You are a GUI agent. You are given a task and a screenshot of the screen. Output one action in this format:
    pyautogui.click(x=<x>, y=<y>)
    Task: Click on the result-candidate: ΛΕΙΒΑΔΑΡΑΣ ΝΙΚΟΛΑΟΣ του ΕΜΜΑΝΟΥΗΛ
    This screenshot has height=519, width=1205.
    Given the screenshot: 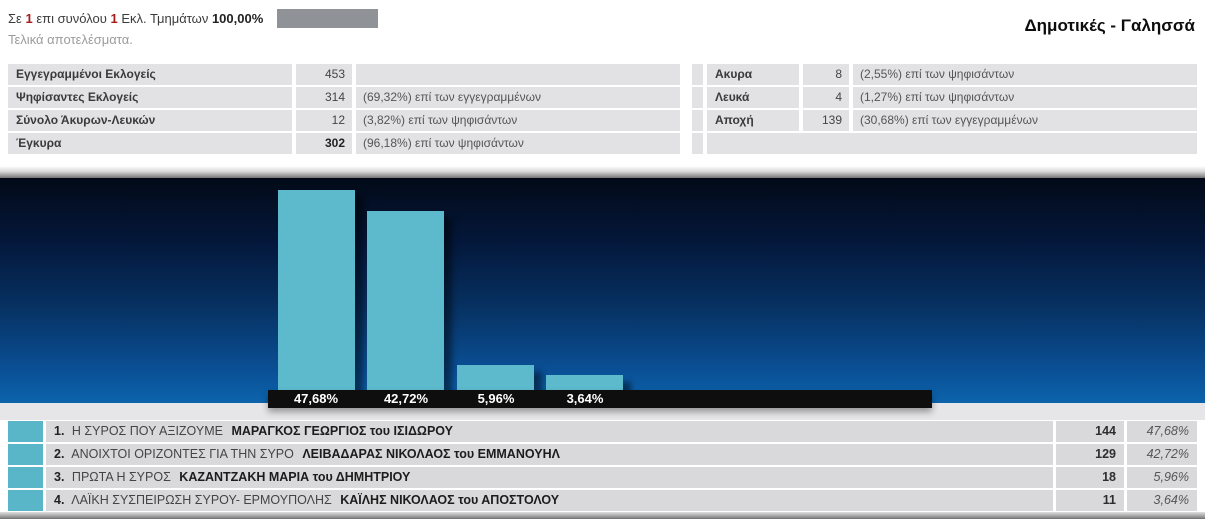 What is the action you would take?
    pyautogui.click(x=431, y=454)
    